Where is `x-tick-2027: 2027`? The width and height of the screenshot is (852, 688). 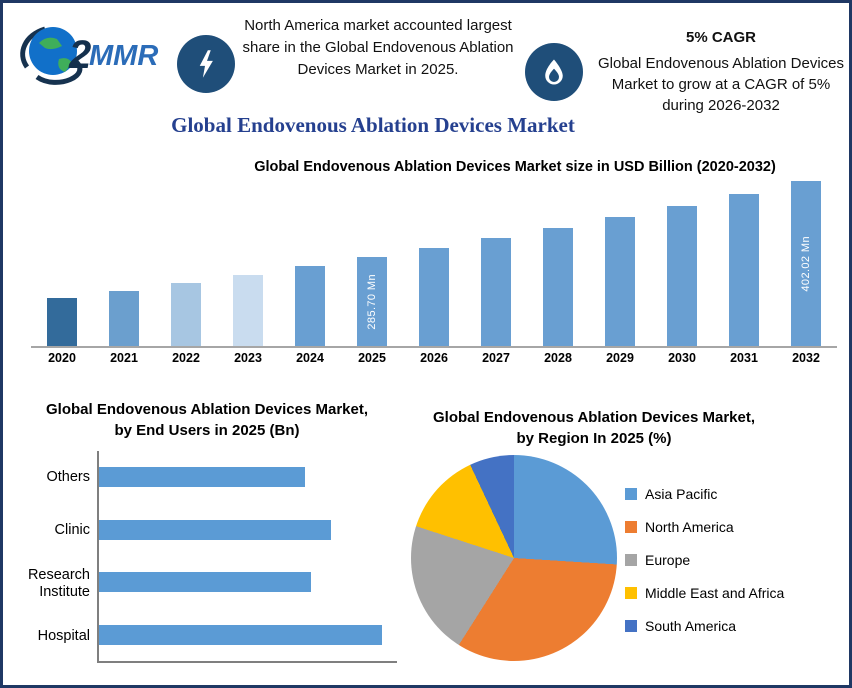
x-tick-2027: 2027 is located at coordinates (496, 358).